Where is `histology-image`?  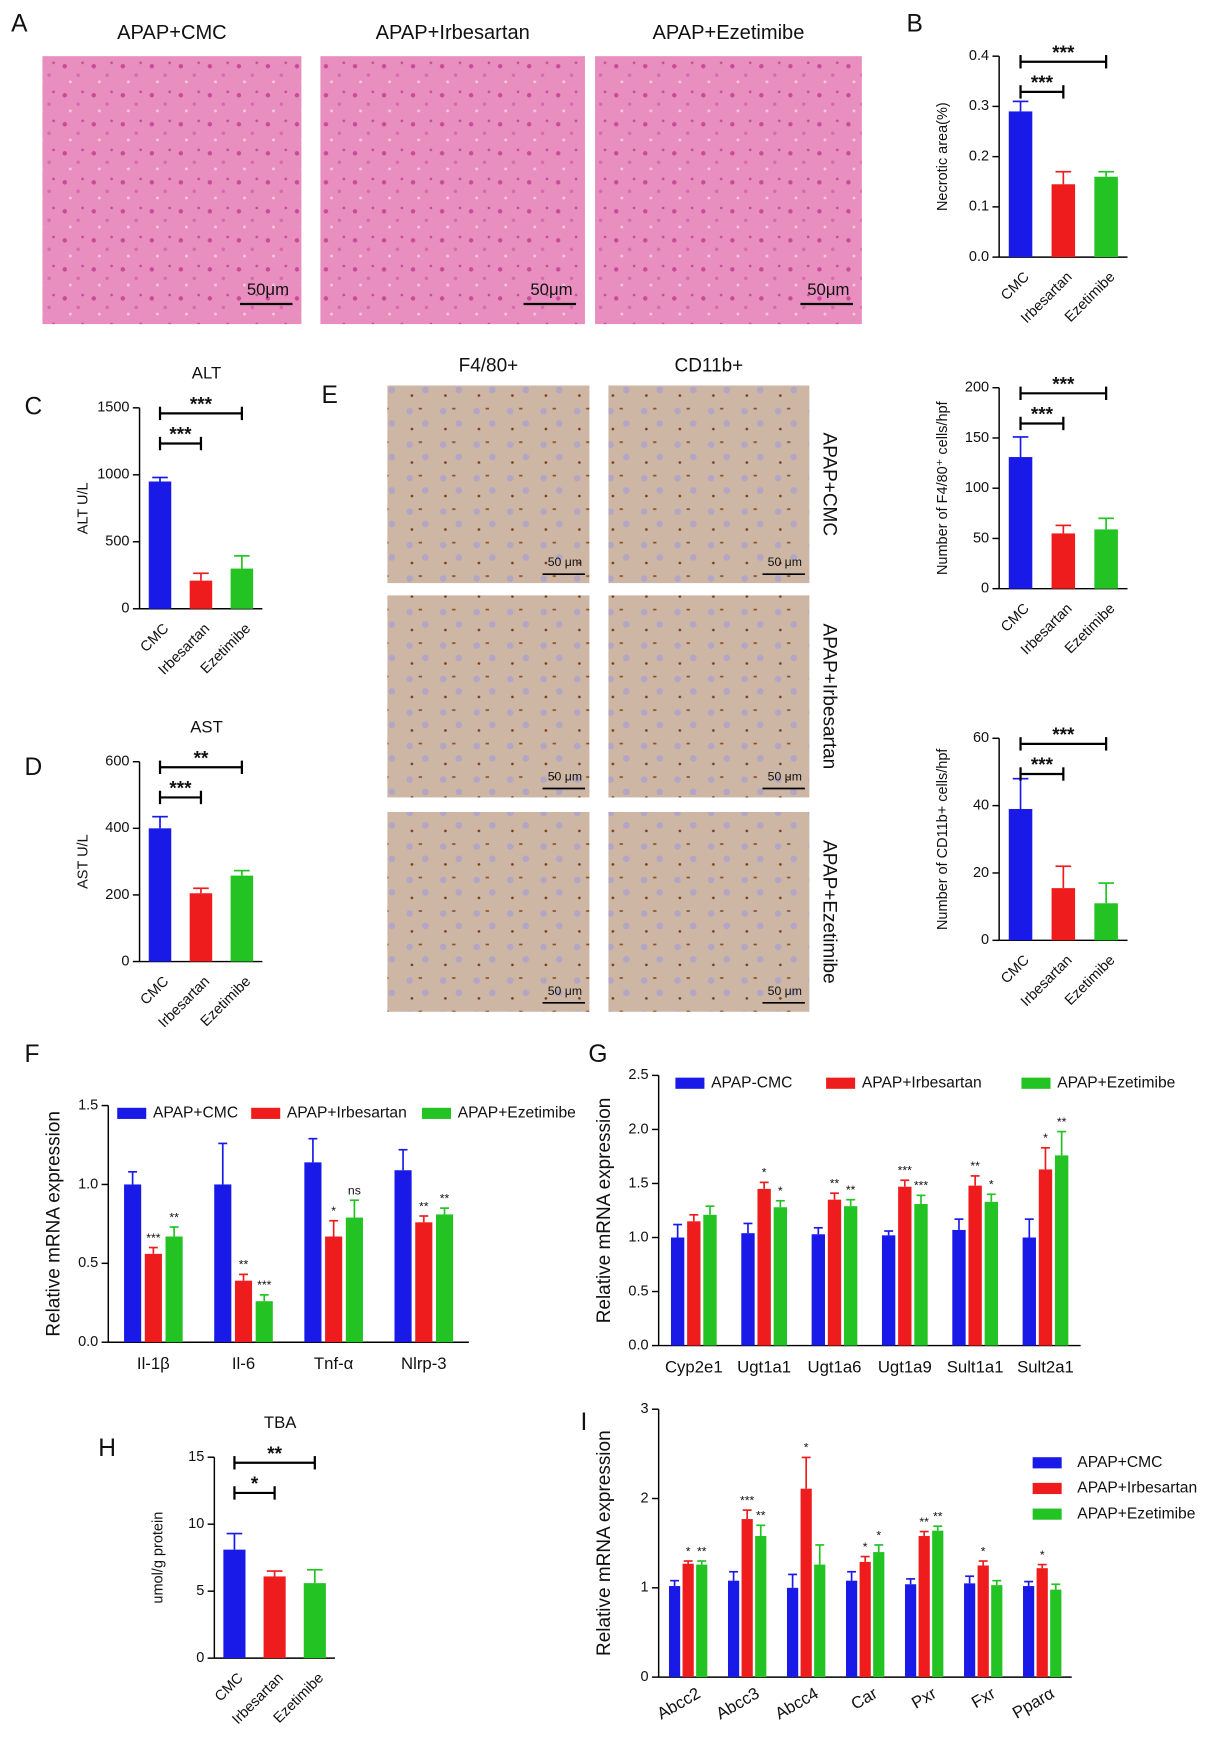 histology-image is located at coordinates (452, 190).